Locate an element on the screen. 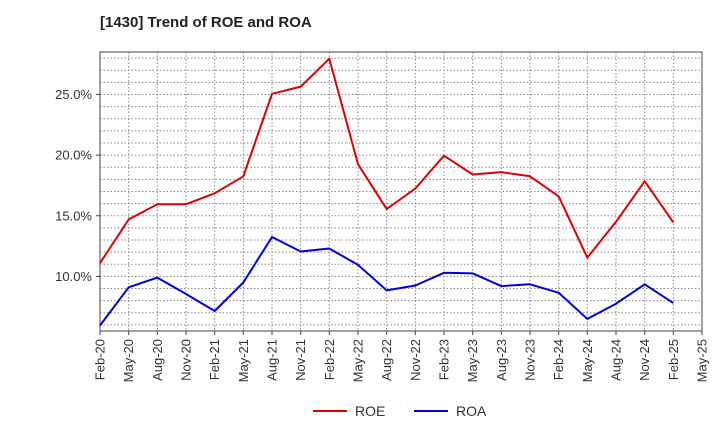  x-tick-label: Feb-24 is located at coordinates (558, 359).